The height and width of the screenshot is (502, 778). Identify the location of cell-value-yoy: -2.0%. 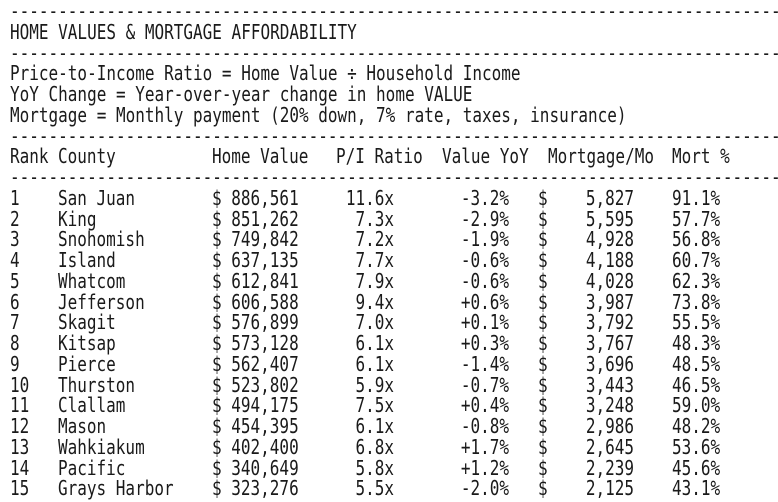
(484, 488).